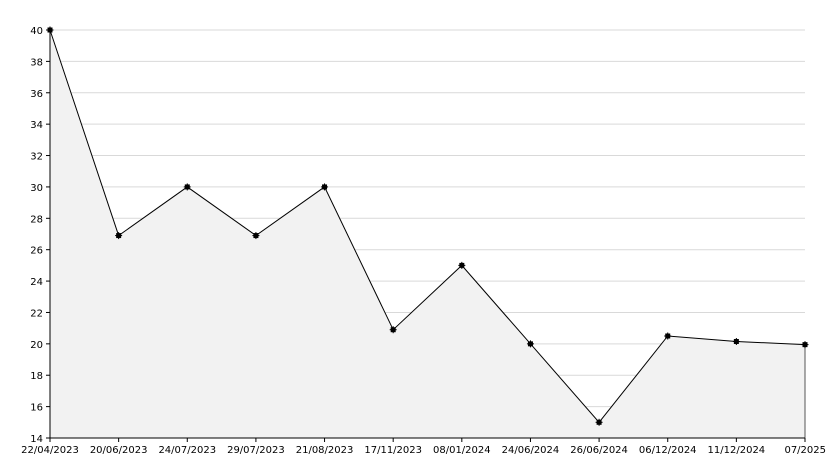 The width and height of the screenshot is (834, 468). Describe the element at coordinates (36, 31) in the screenshot. I see `y-tick-label: 40` at that location.